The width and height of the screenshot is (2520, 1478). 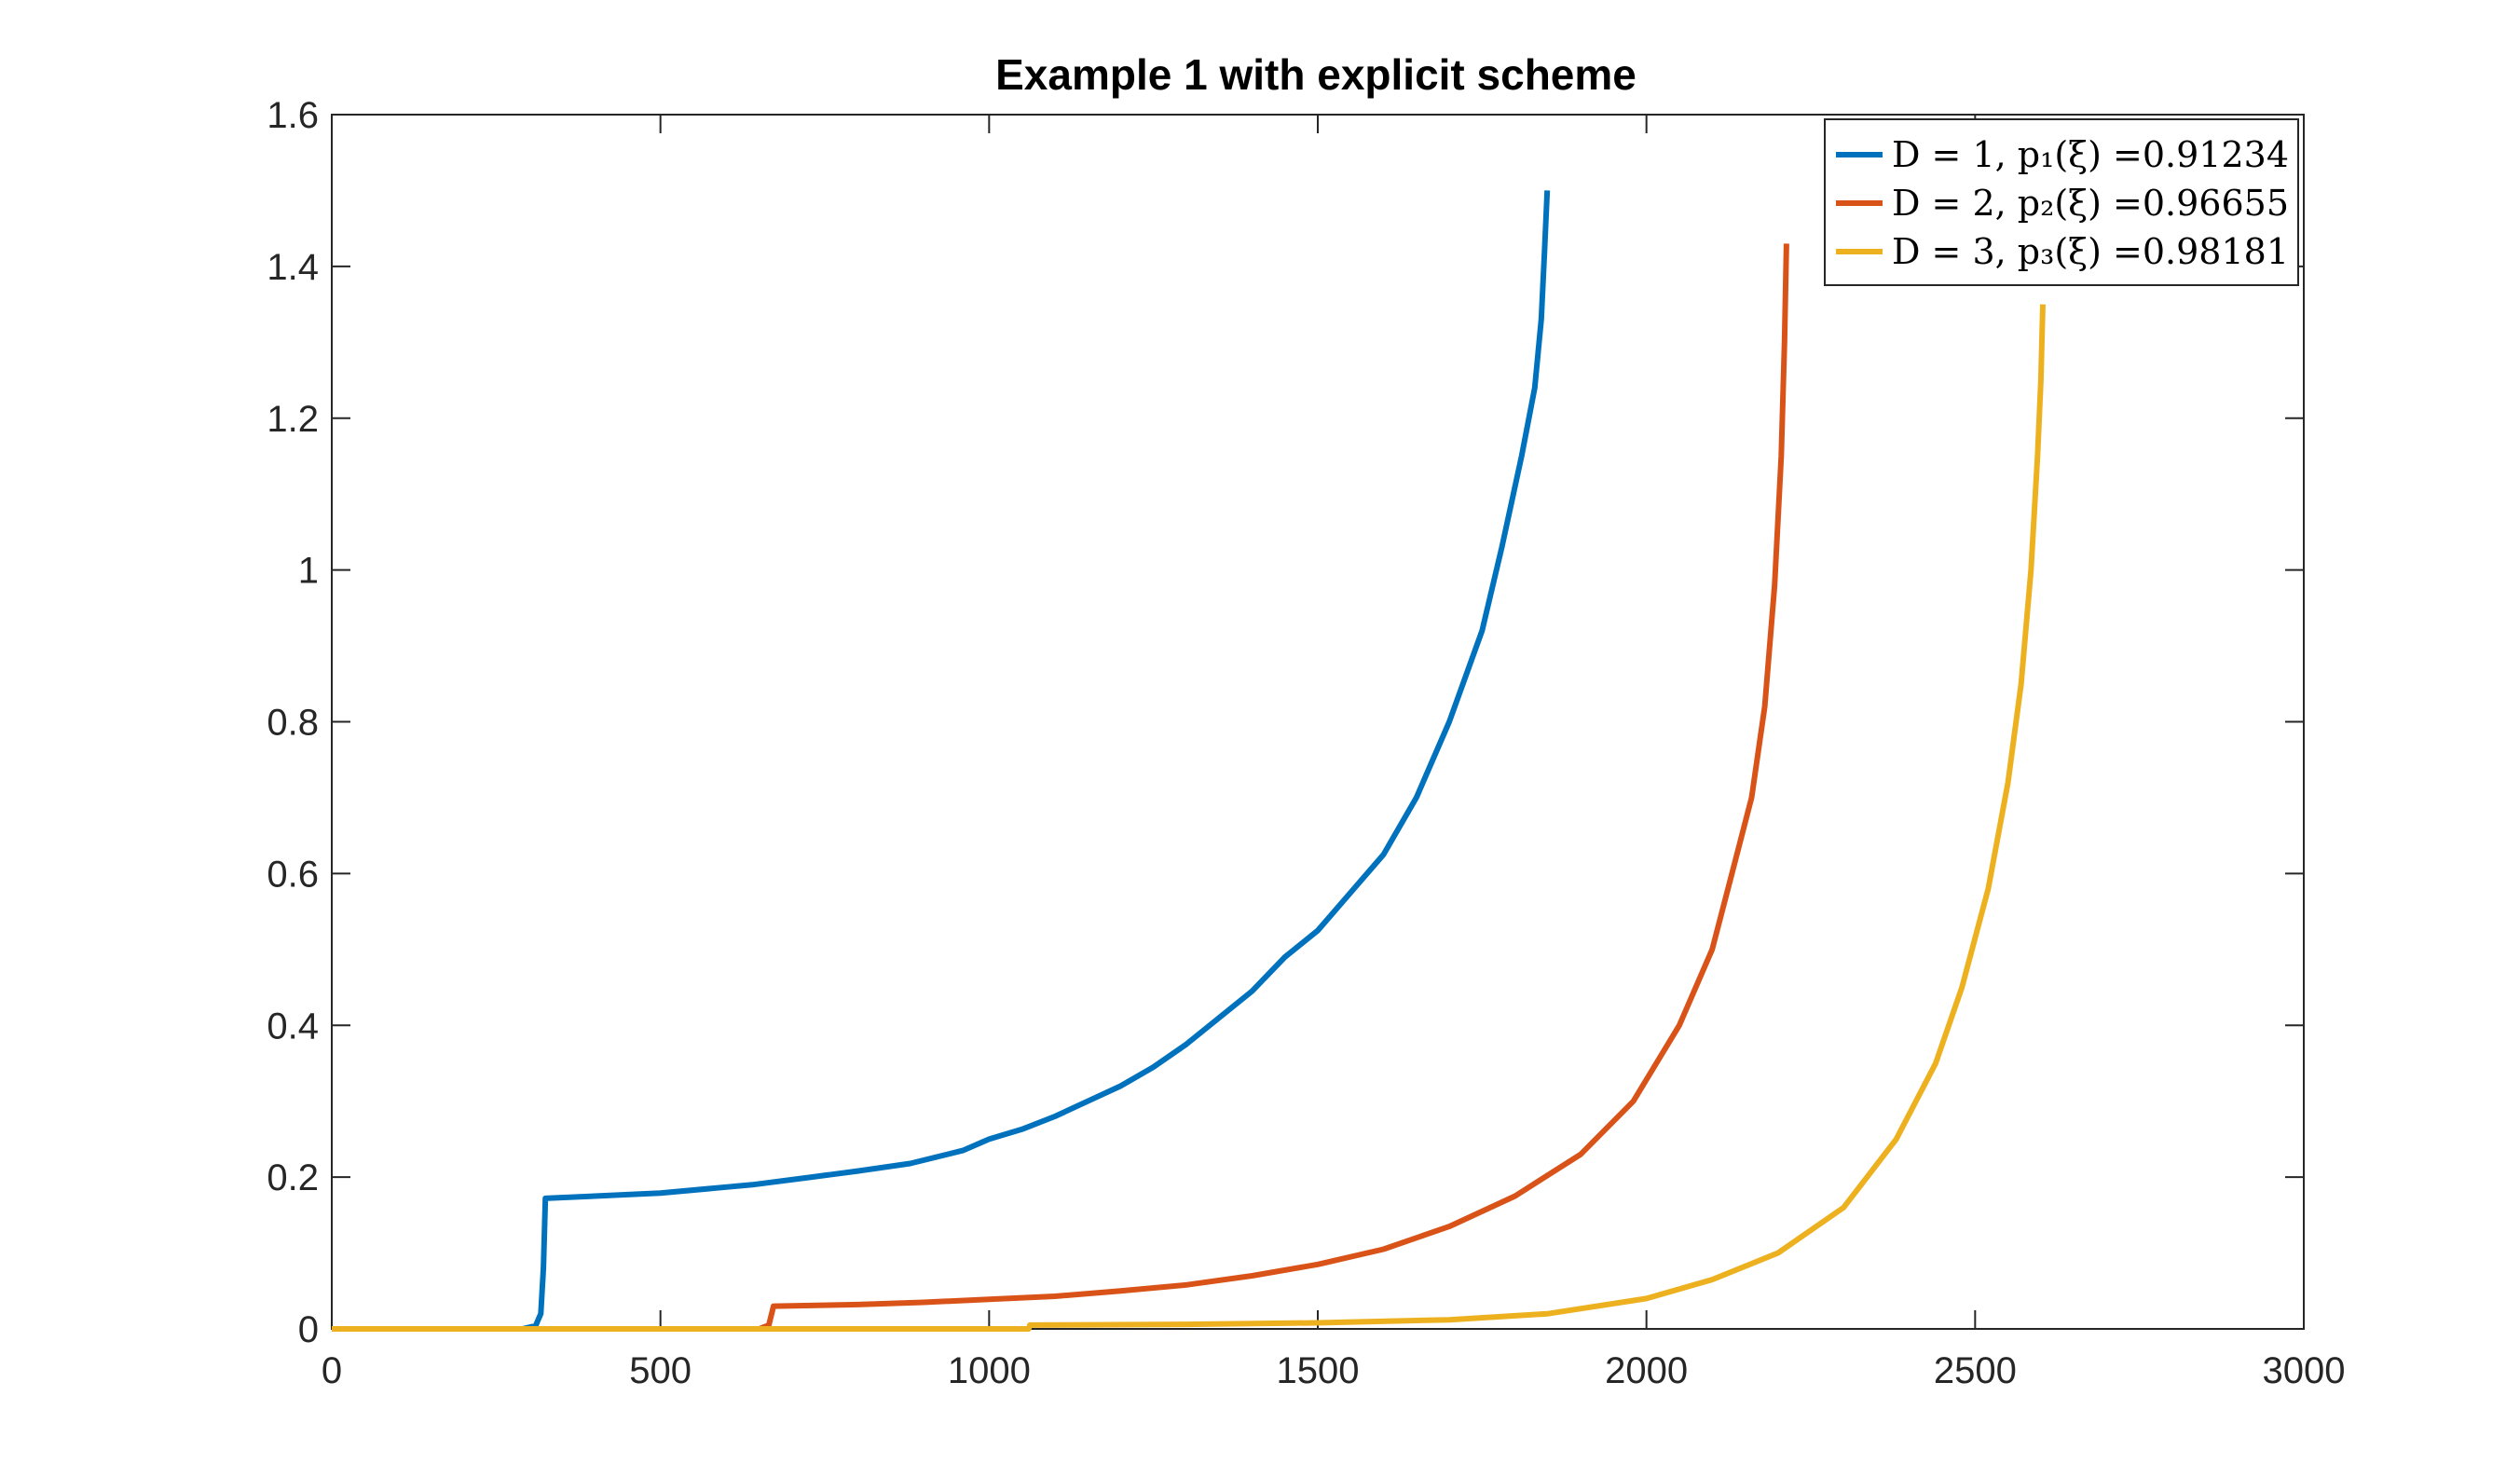 I want to click on x-tick-label: 2500, so click(x=1975, y=1370).